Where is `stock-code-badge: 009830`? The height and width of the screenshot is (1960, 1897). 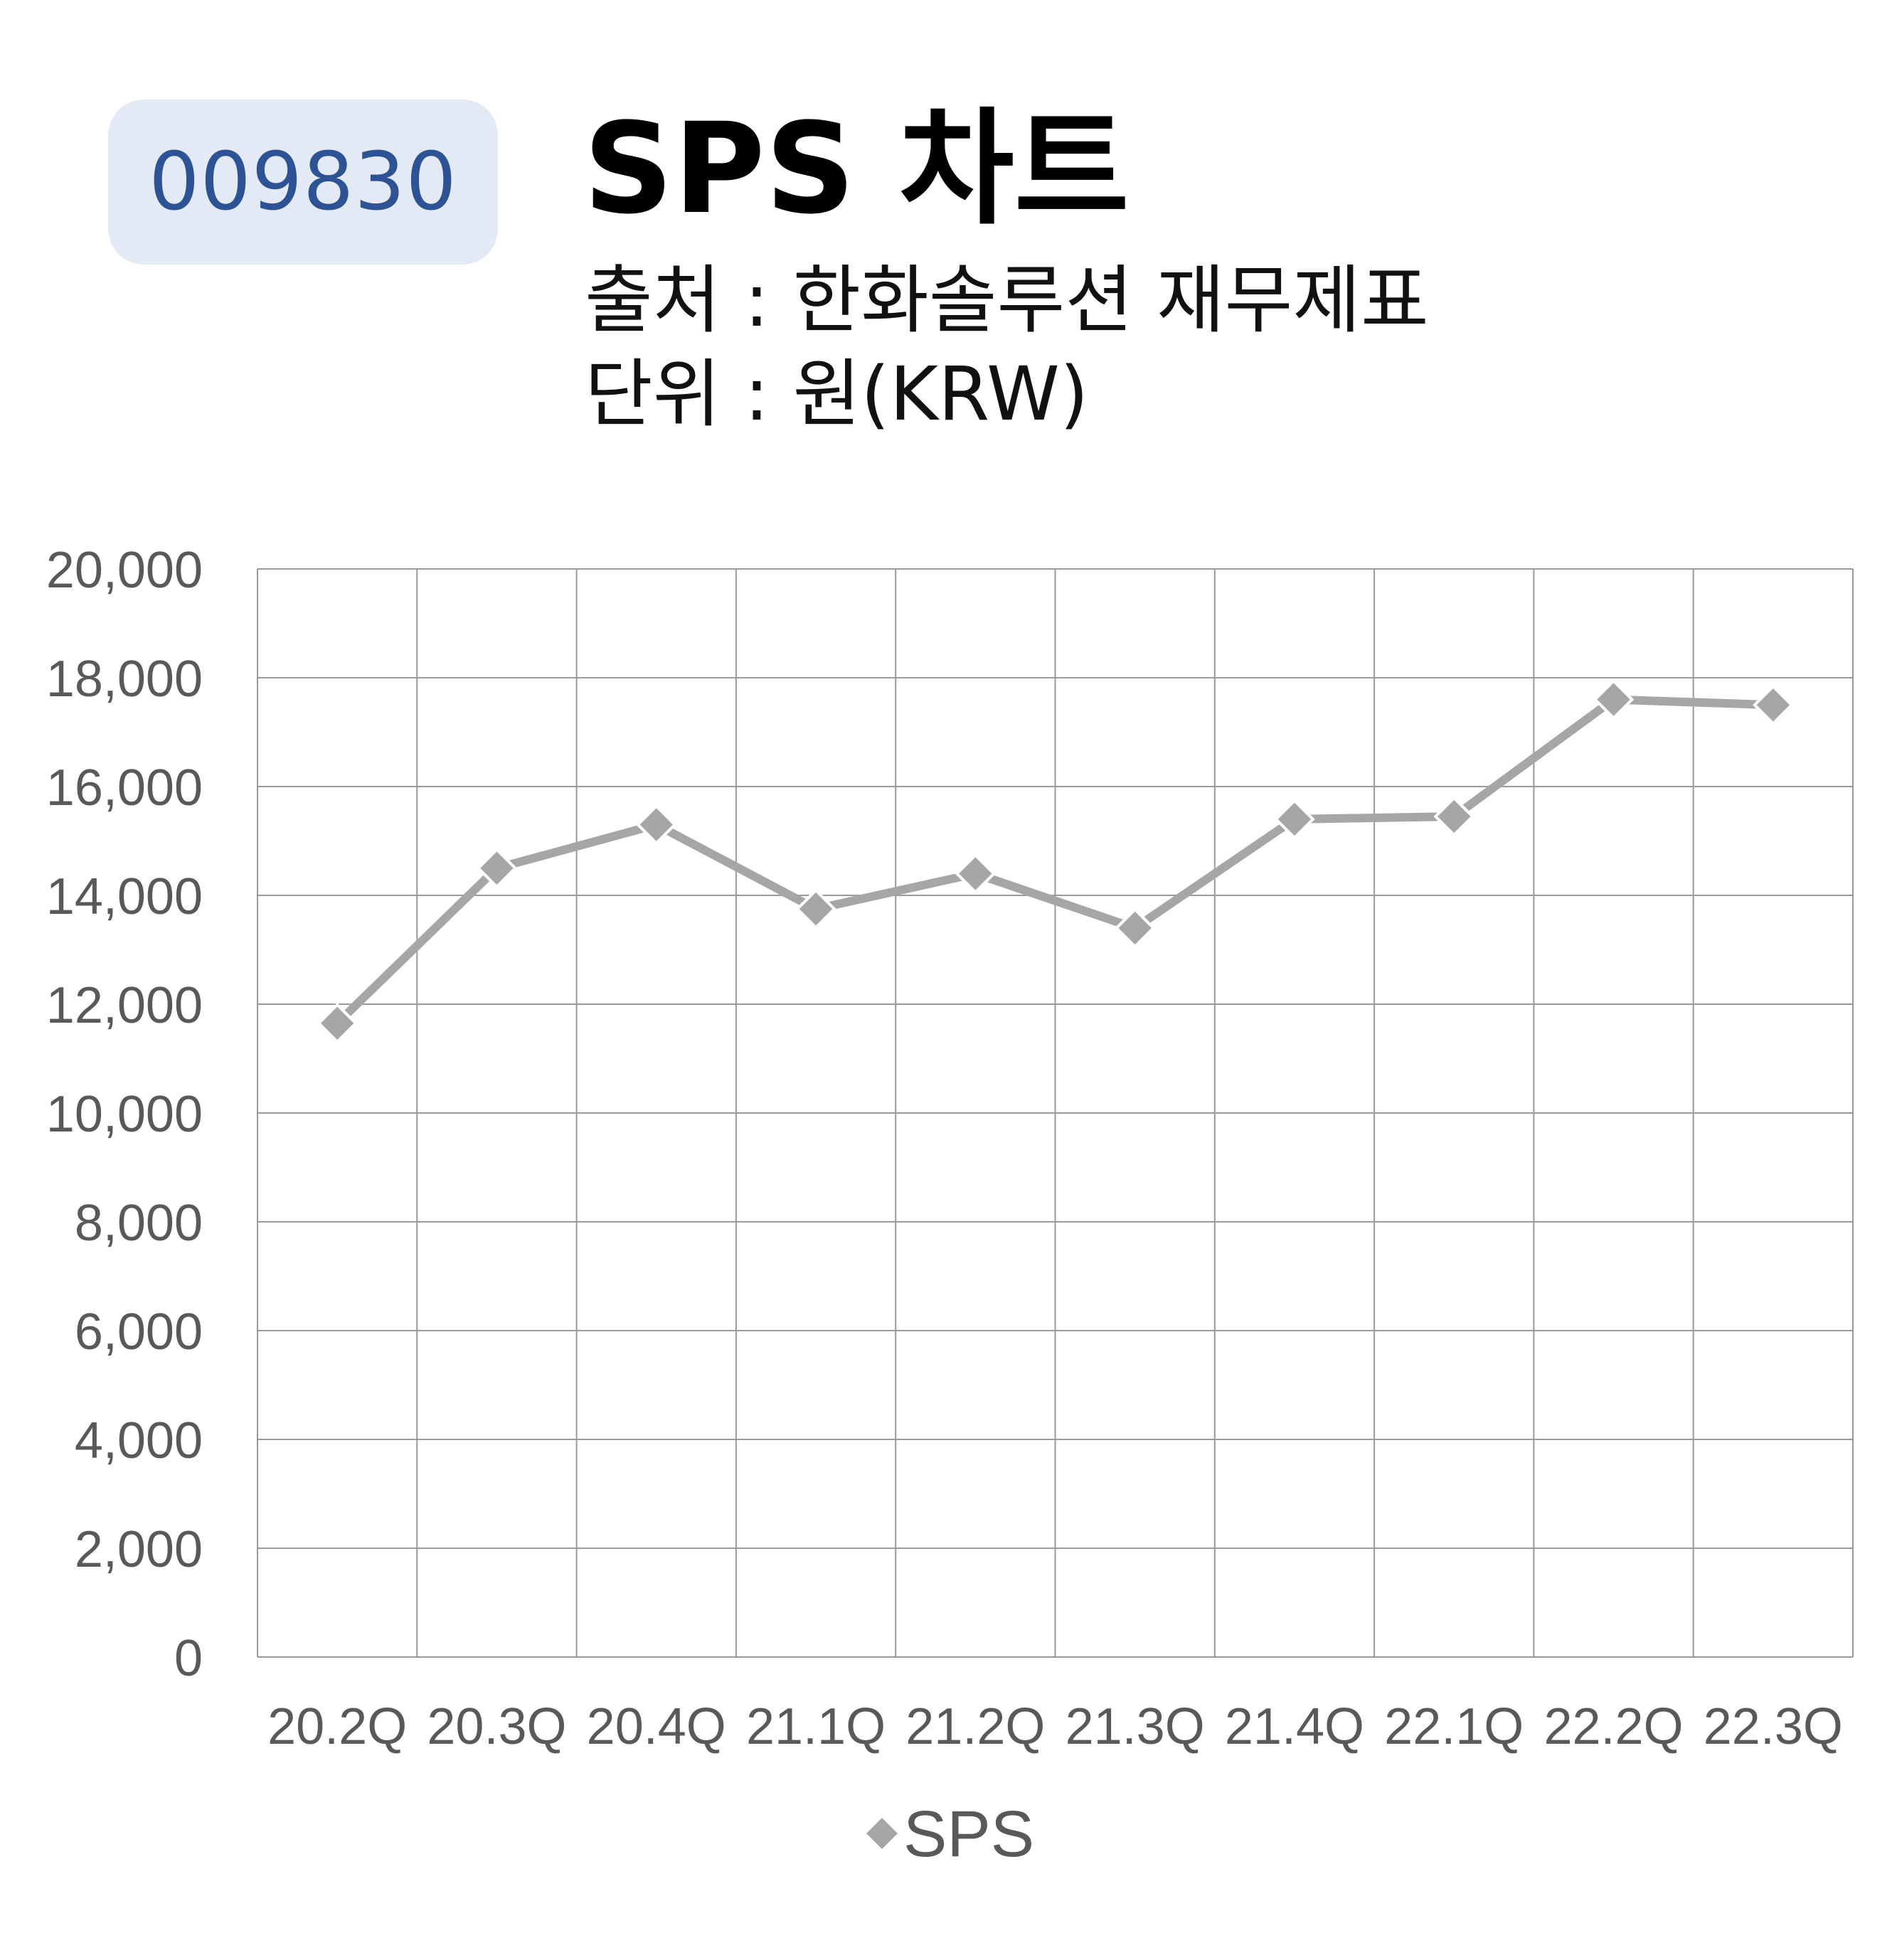 stock-code-badge: 009830 is located at coordinates (303, 182).